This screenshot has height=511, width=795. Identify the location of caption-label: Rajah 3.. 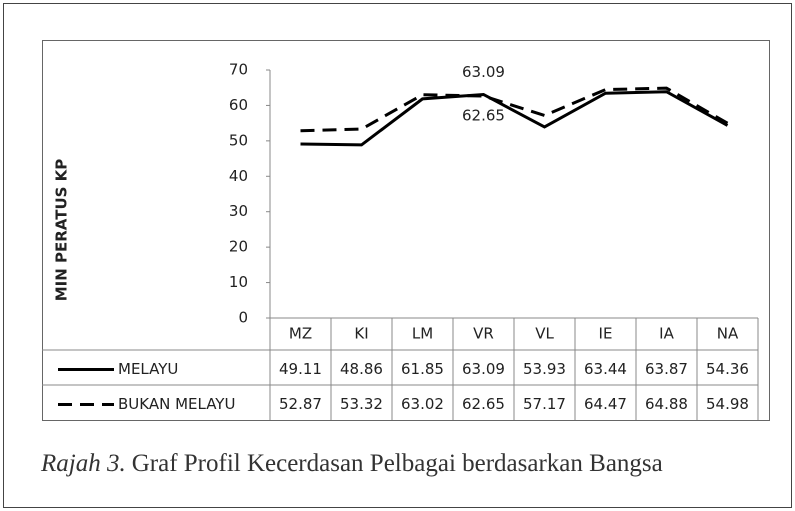
(83, 463).